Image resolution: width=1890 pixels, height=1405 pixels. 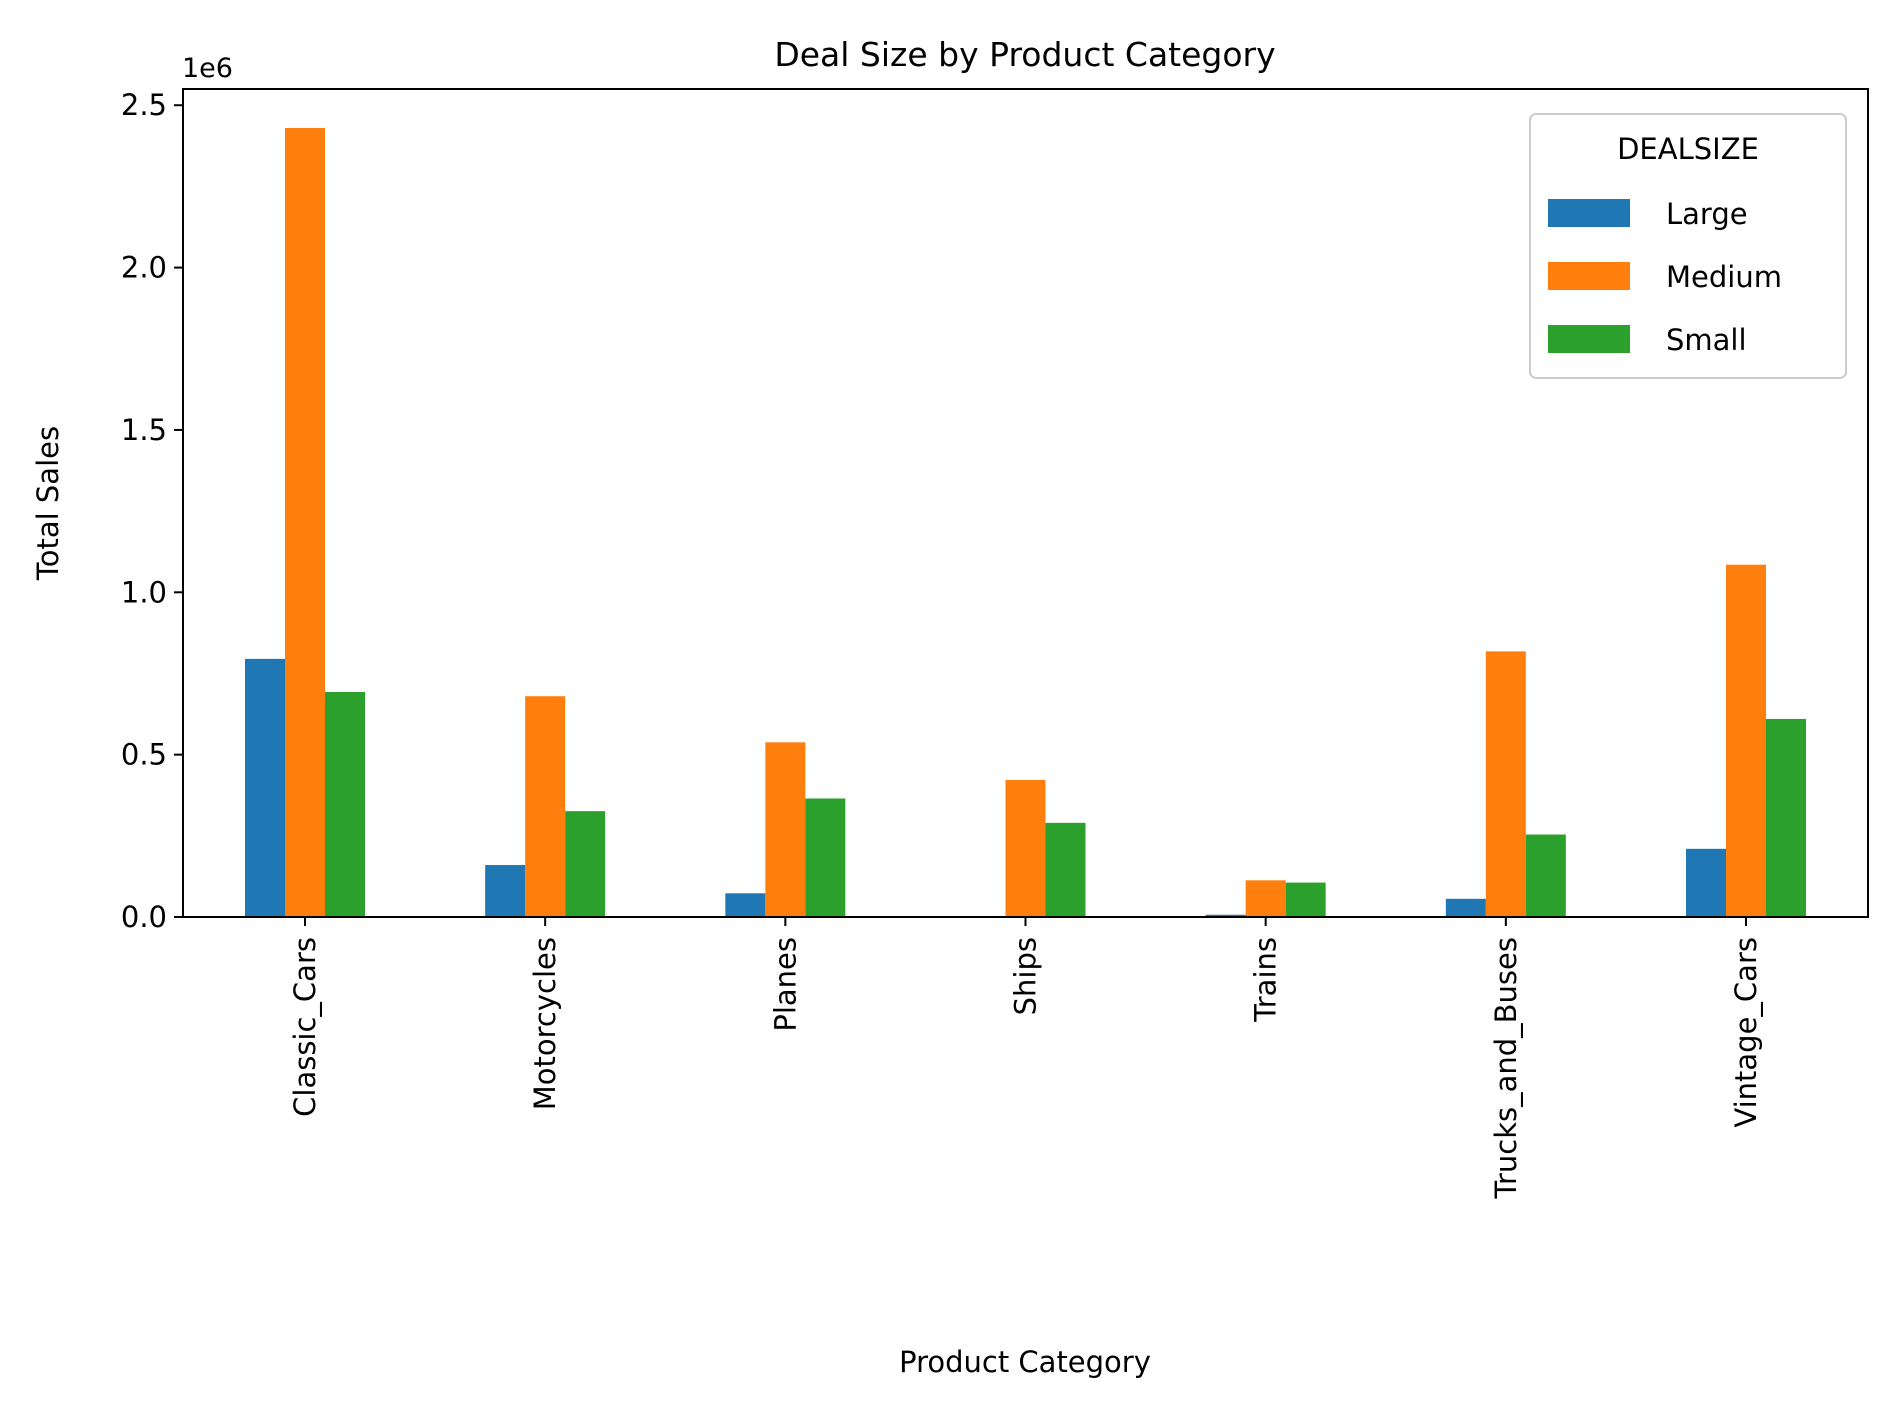 I want to click on y-tick-label: 1.5, so click(x=144, y=430).